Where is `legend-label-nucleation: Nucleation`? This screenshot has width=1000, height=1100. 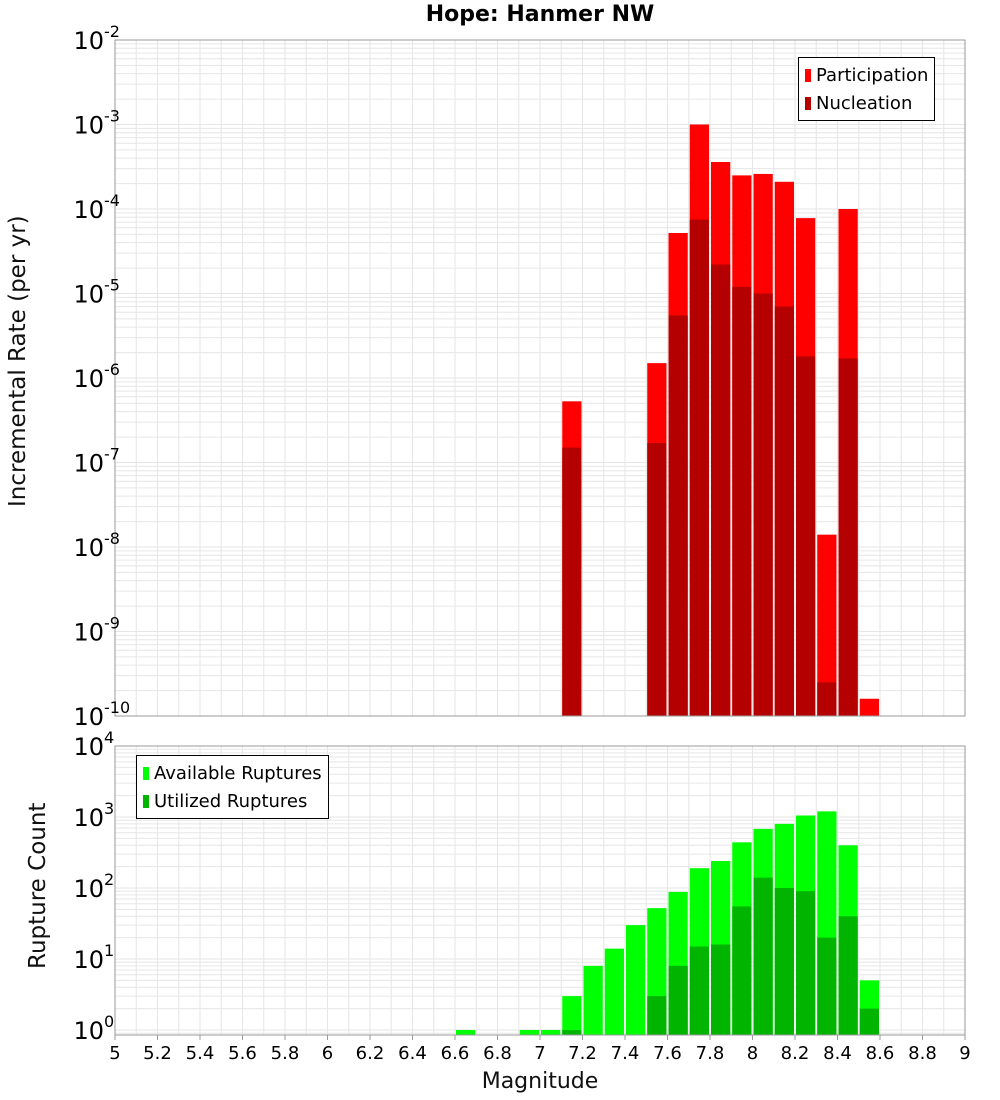 legend-label-nucleation: Nucleation is located at coordinates (864, 103).